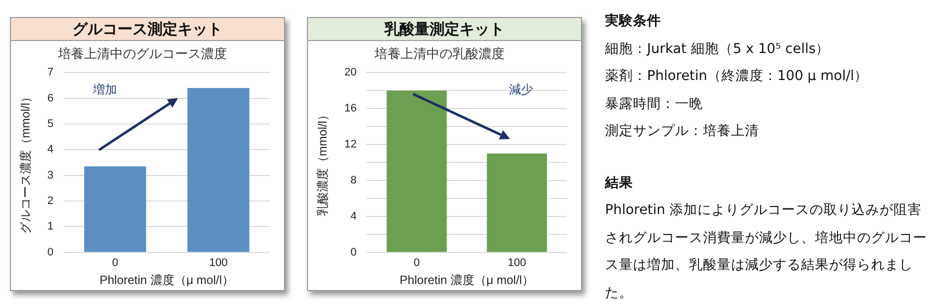 Image resolution: width=933 pixels, height=307 pixels. What do you see at coordinates (323, 162) in the screenshot?
I see `y-axis-title: 乳酸濃度（mmol/l）` at bounding box center [323, 162].